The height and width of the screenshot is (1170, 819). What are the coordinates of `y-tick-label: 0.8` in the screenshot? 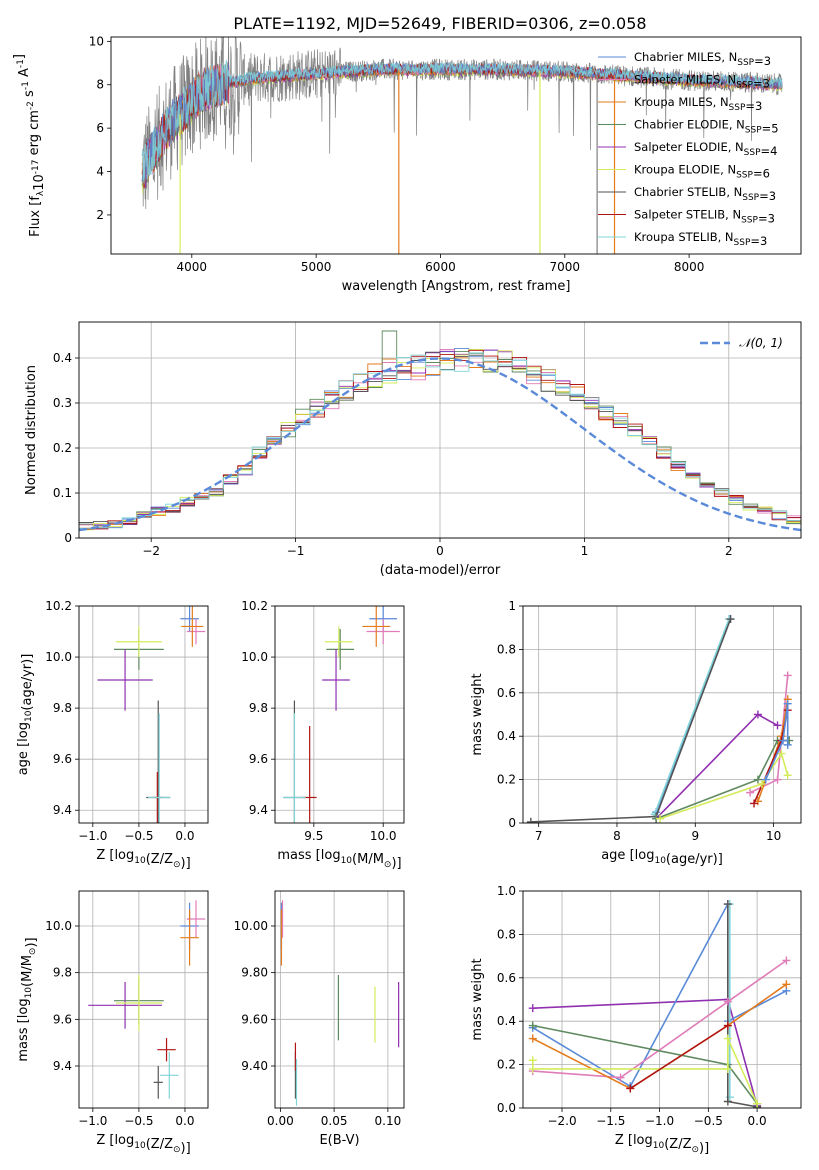 It's located at (506, 649).